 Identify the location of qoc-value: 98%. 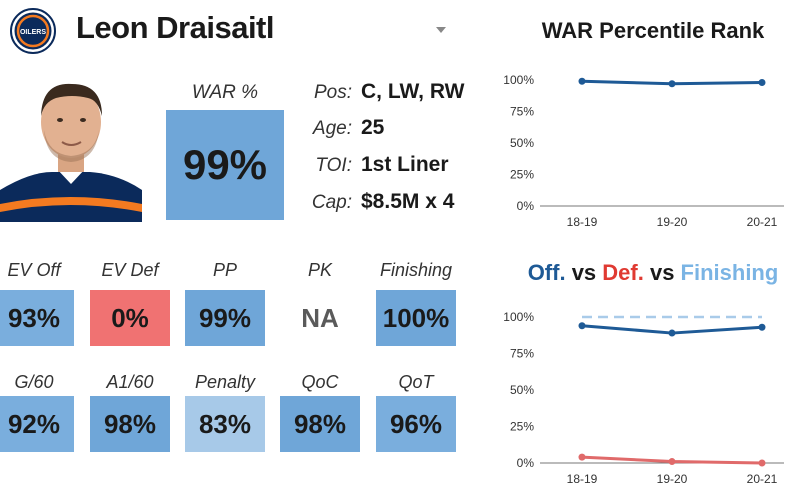
(320, 424).